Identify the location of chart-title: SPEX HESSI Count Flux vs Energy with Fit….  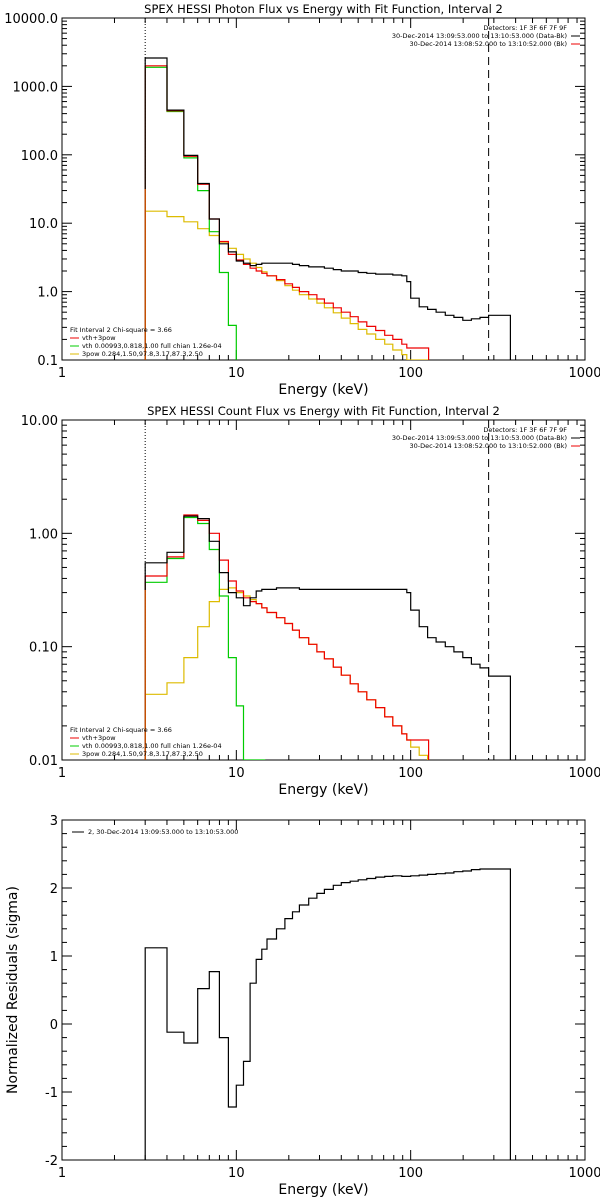
(323, 411).